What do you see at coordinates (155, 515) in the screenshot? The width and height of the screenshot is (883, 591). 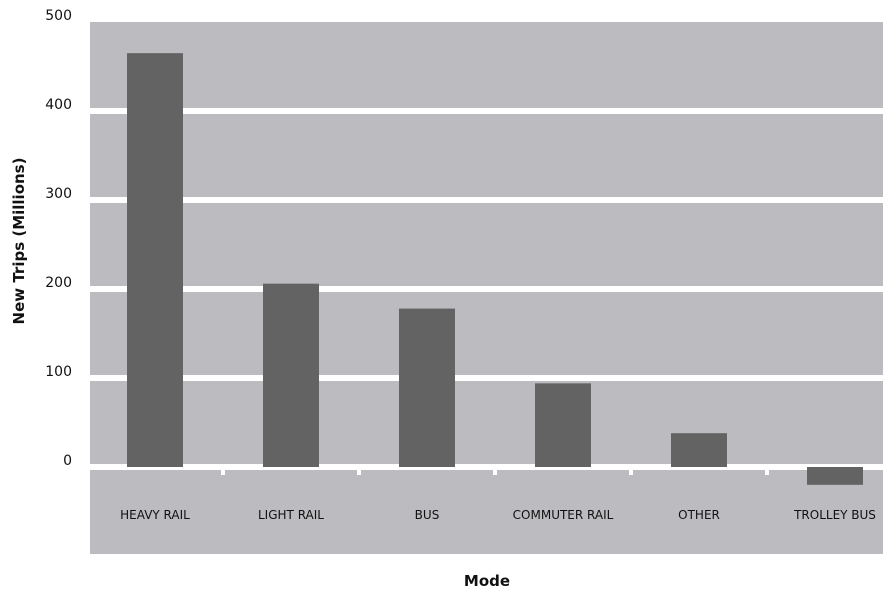 I see `x-tick-label-heavy-rail: HEAVY RAIL` at bounding box center [155, 515].